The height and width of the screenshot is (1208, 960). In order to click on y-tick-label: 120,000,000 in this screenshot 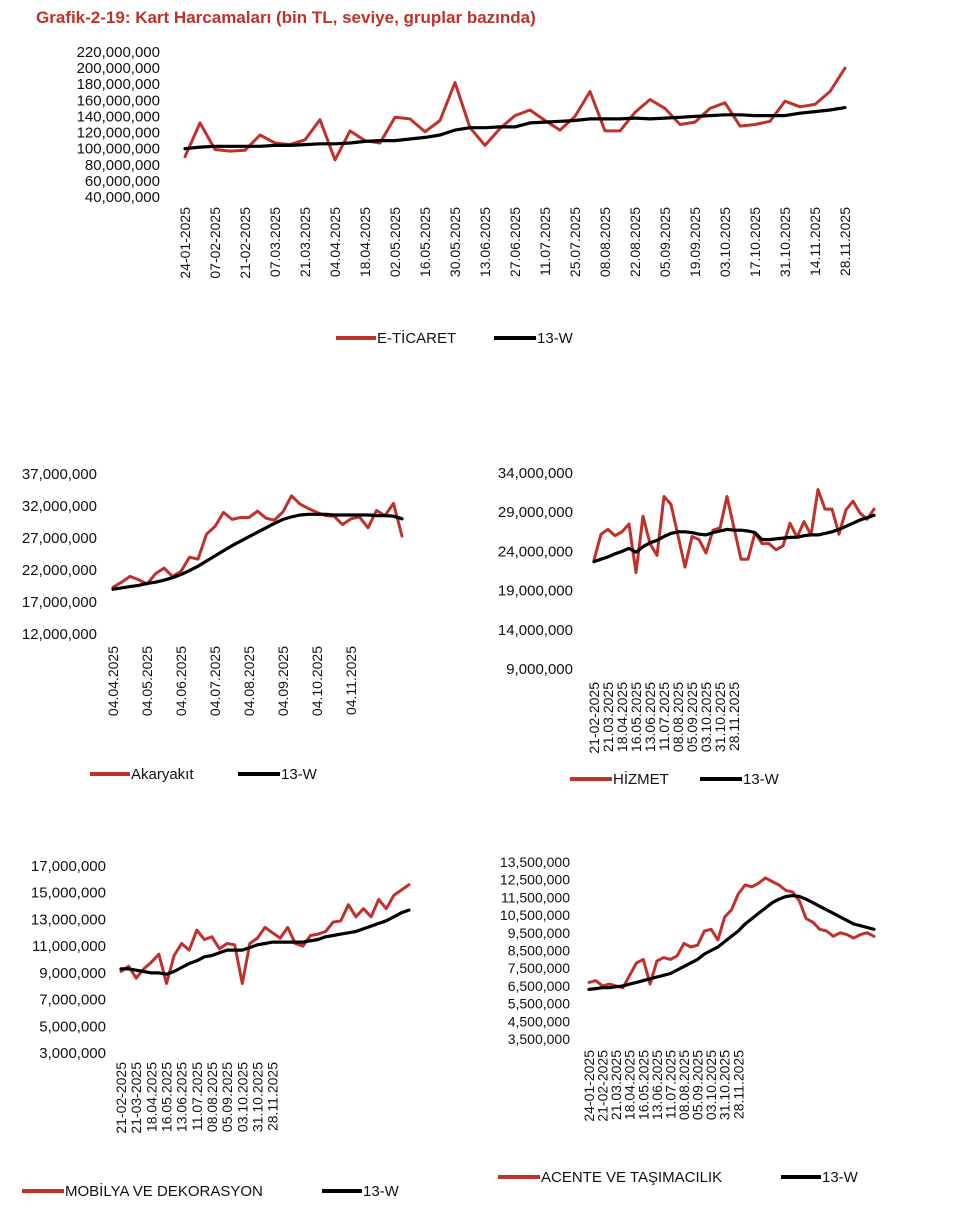, I will do `click(118, 133)`.